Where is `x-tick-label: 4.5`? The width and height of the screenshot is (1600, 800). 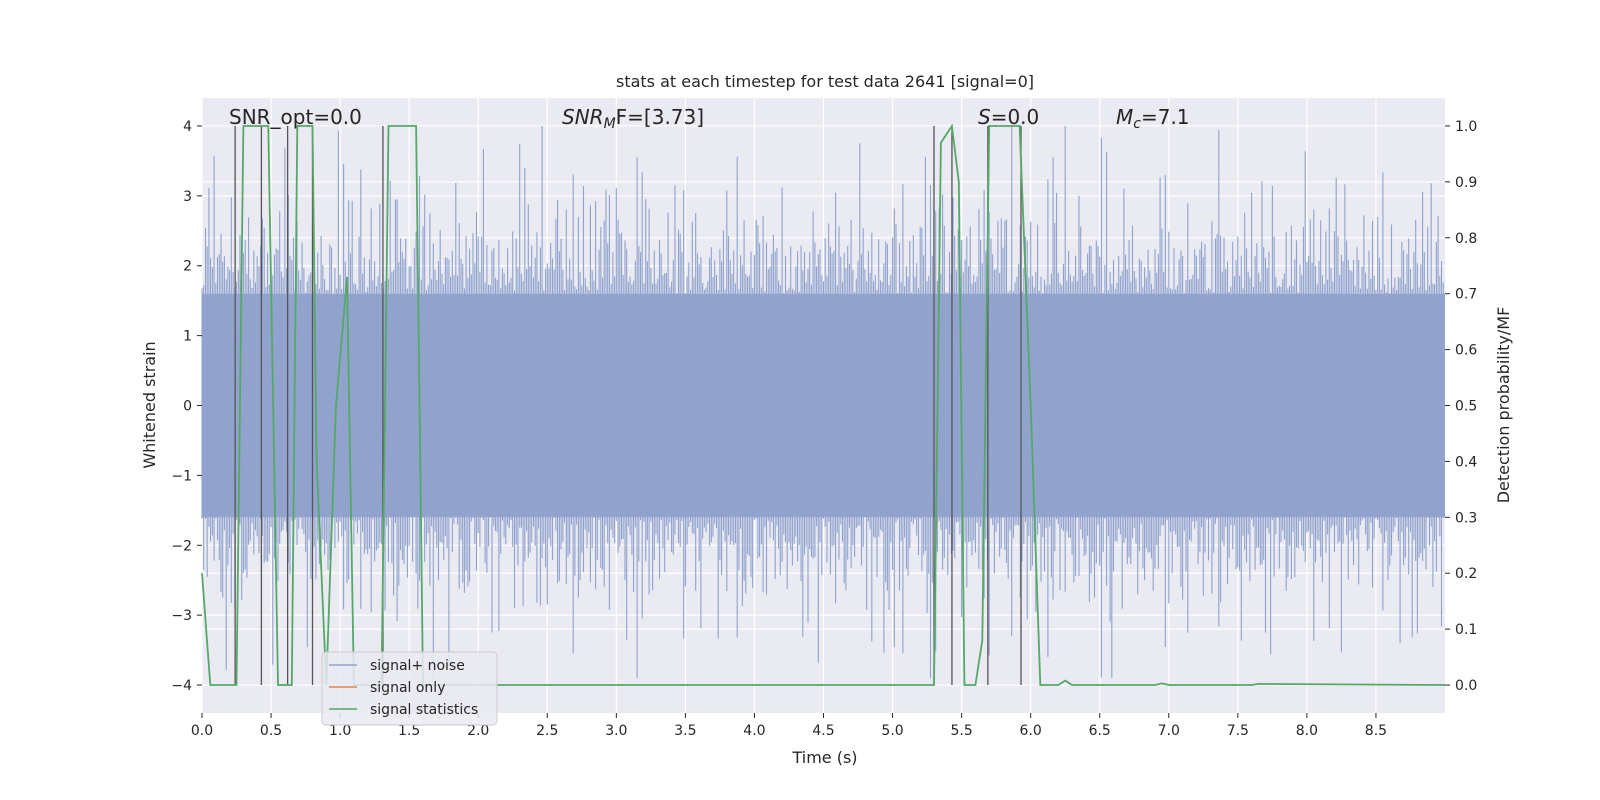 x-tick-label: 4.5 is located at coordinates (823, 731).